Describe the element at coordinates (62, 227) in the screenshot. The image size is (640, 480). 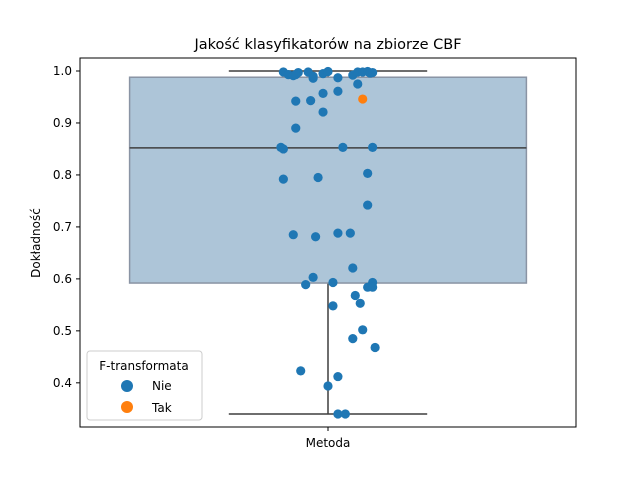
I see `y-tick-label: 0.7` at that location.